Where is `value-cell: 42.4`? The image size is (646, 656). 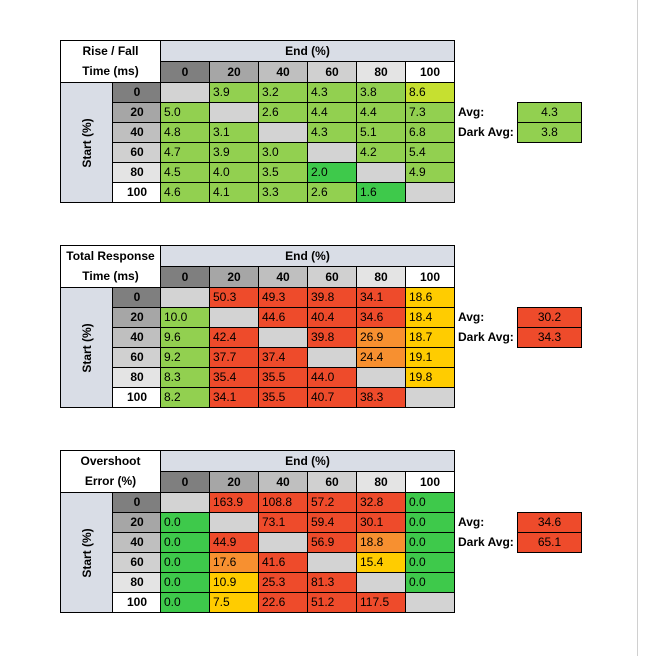 value-cell: 42.4 is located at coordinates (234, 337).